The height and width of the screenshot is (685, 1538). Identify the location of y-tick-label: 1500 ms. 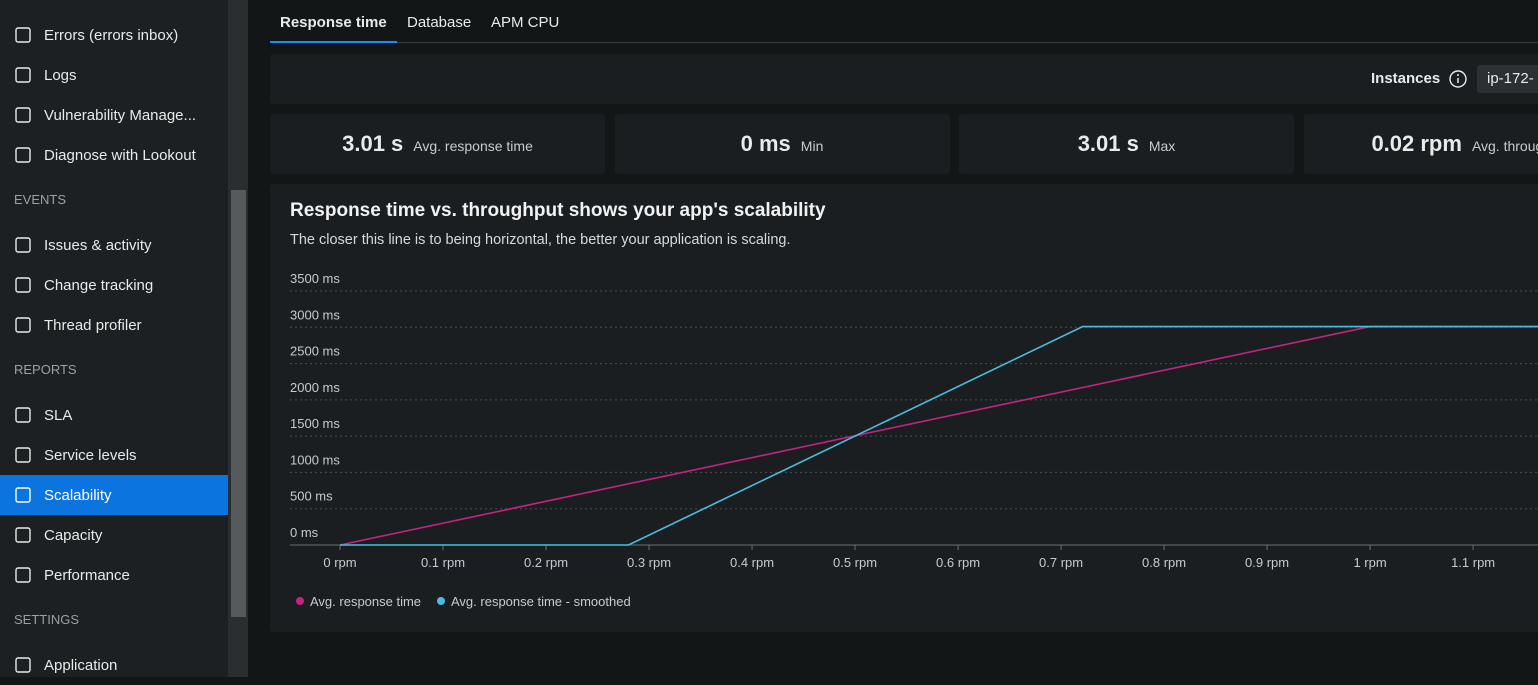
(315, 423).